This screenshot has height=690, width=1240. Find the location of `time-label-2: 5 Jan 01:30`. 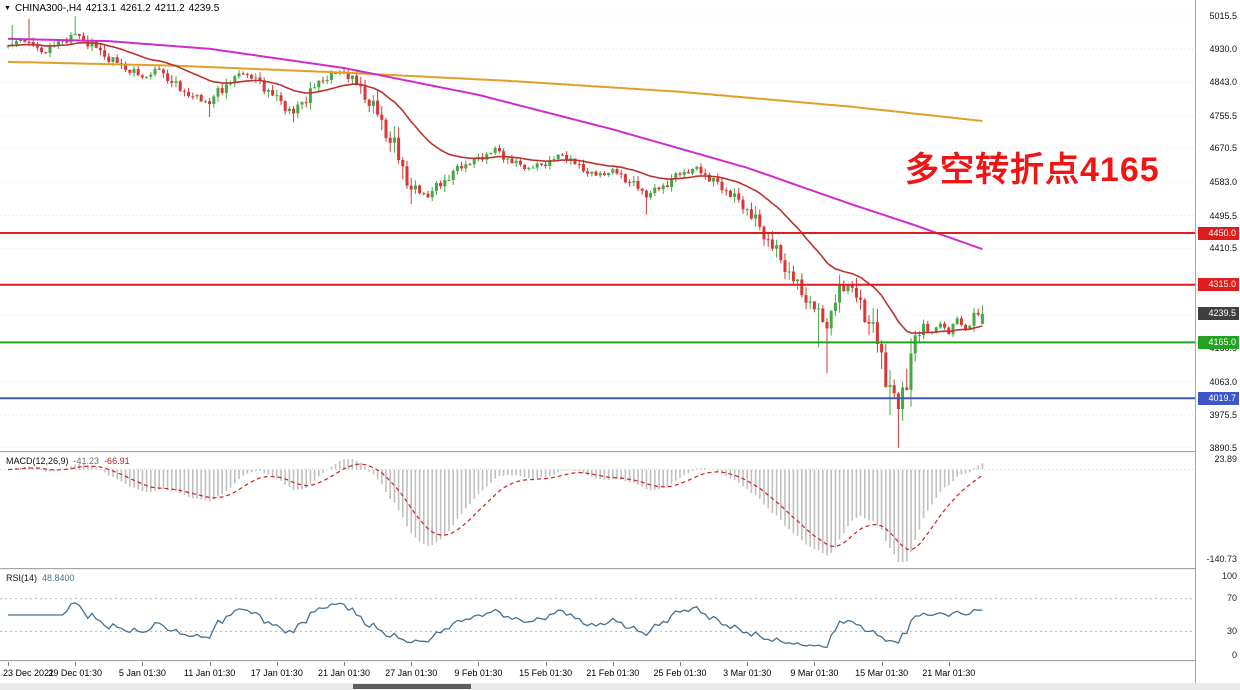

time-label-2: 5 Jan 01:30 is located at coordinates (142, 673).